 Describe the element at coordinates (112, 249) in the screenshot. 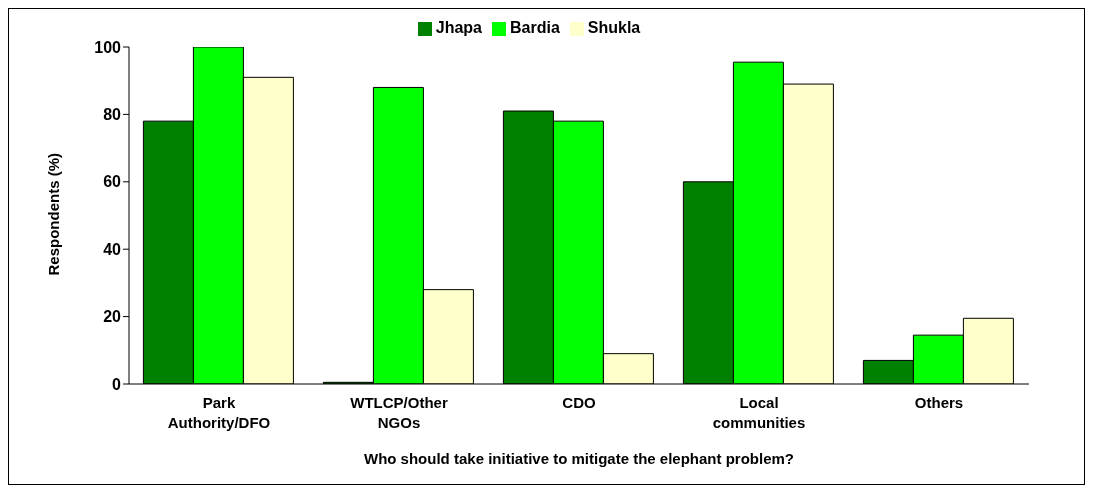

I see `y-tick-label: 40` at that location.